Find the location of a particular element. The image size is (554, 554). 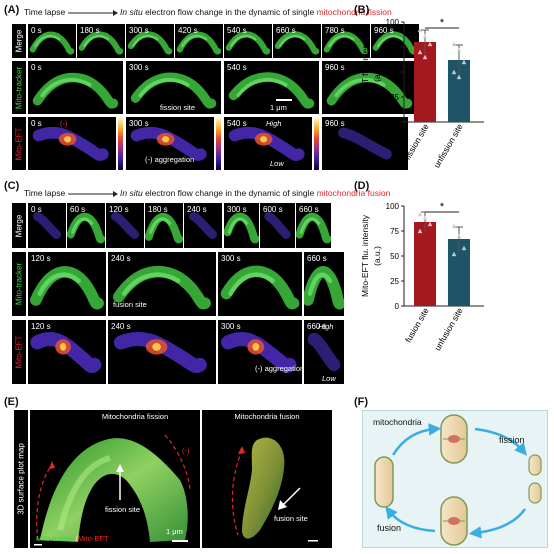

high-label-a: High is located at coordinates (274, 123).